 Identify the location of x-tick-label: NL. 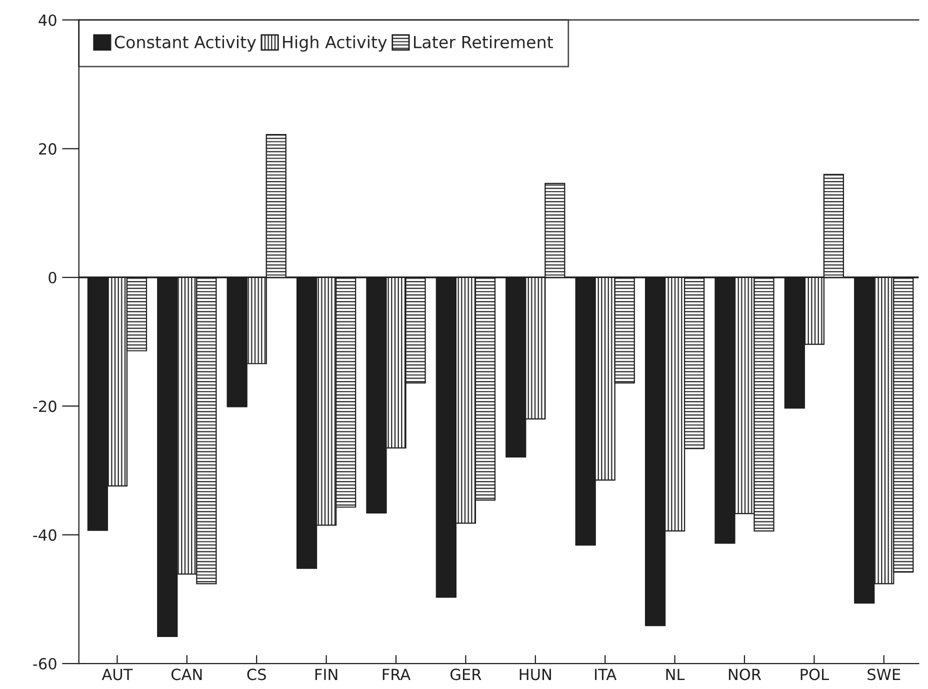
(675, 674).